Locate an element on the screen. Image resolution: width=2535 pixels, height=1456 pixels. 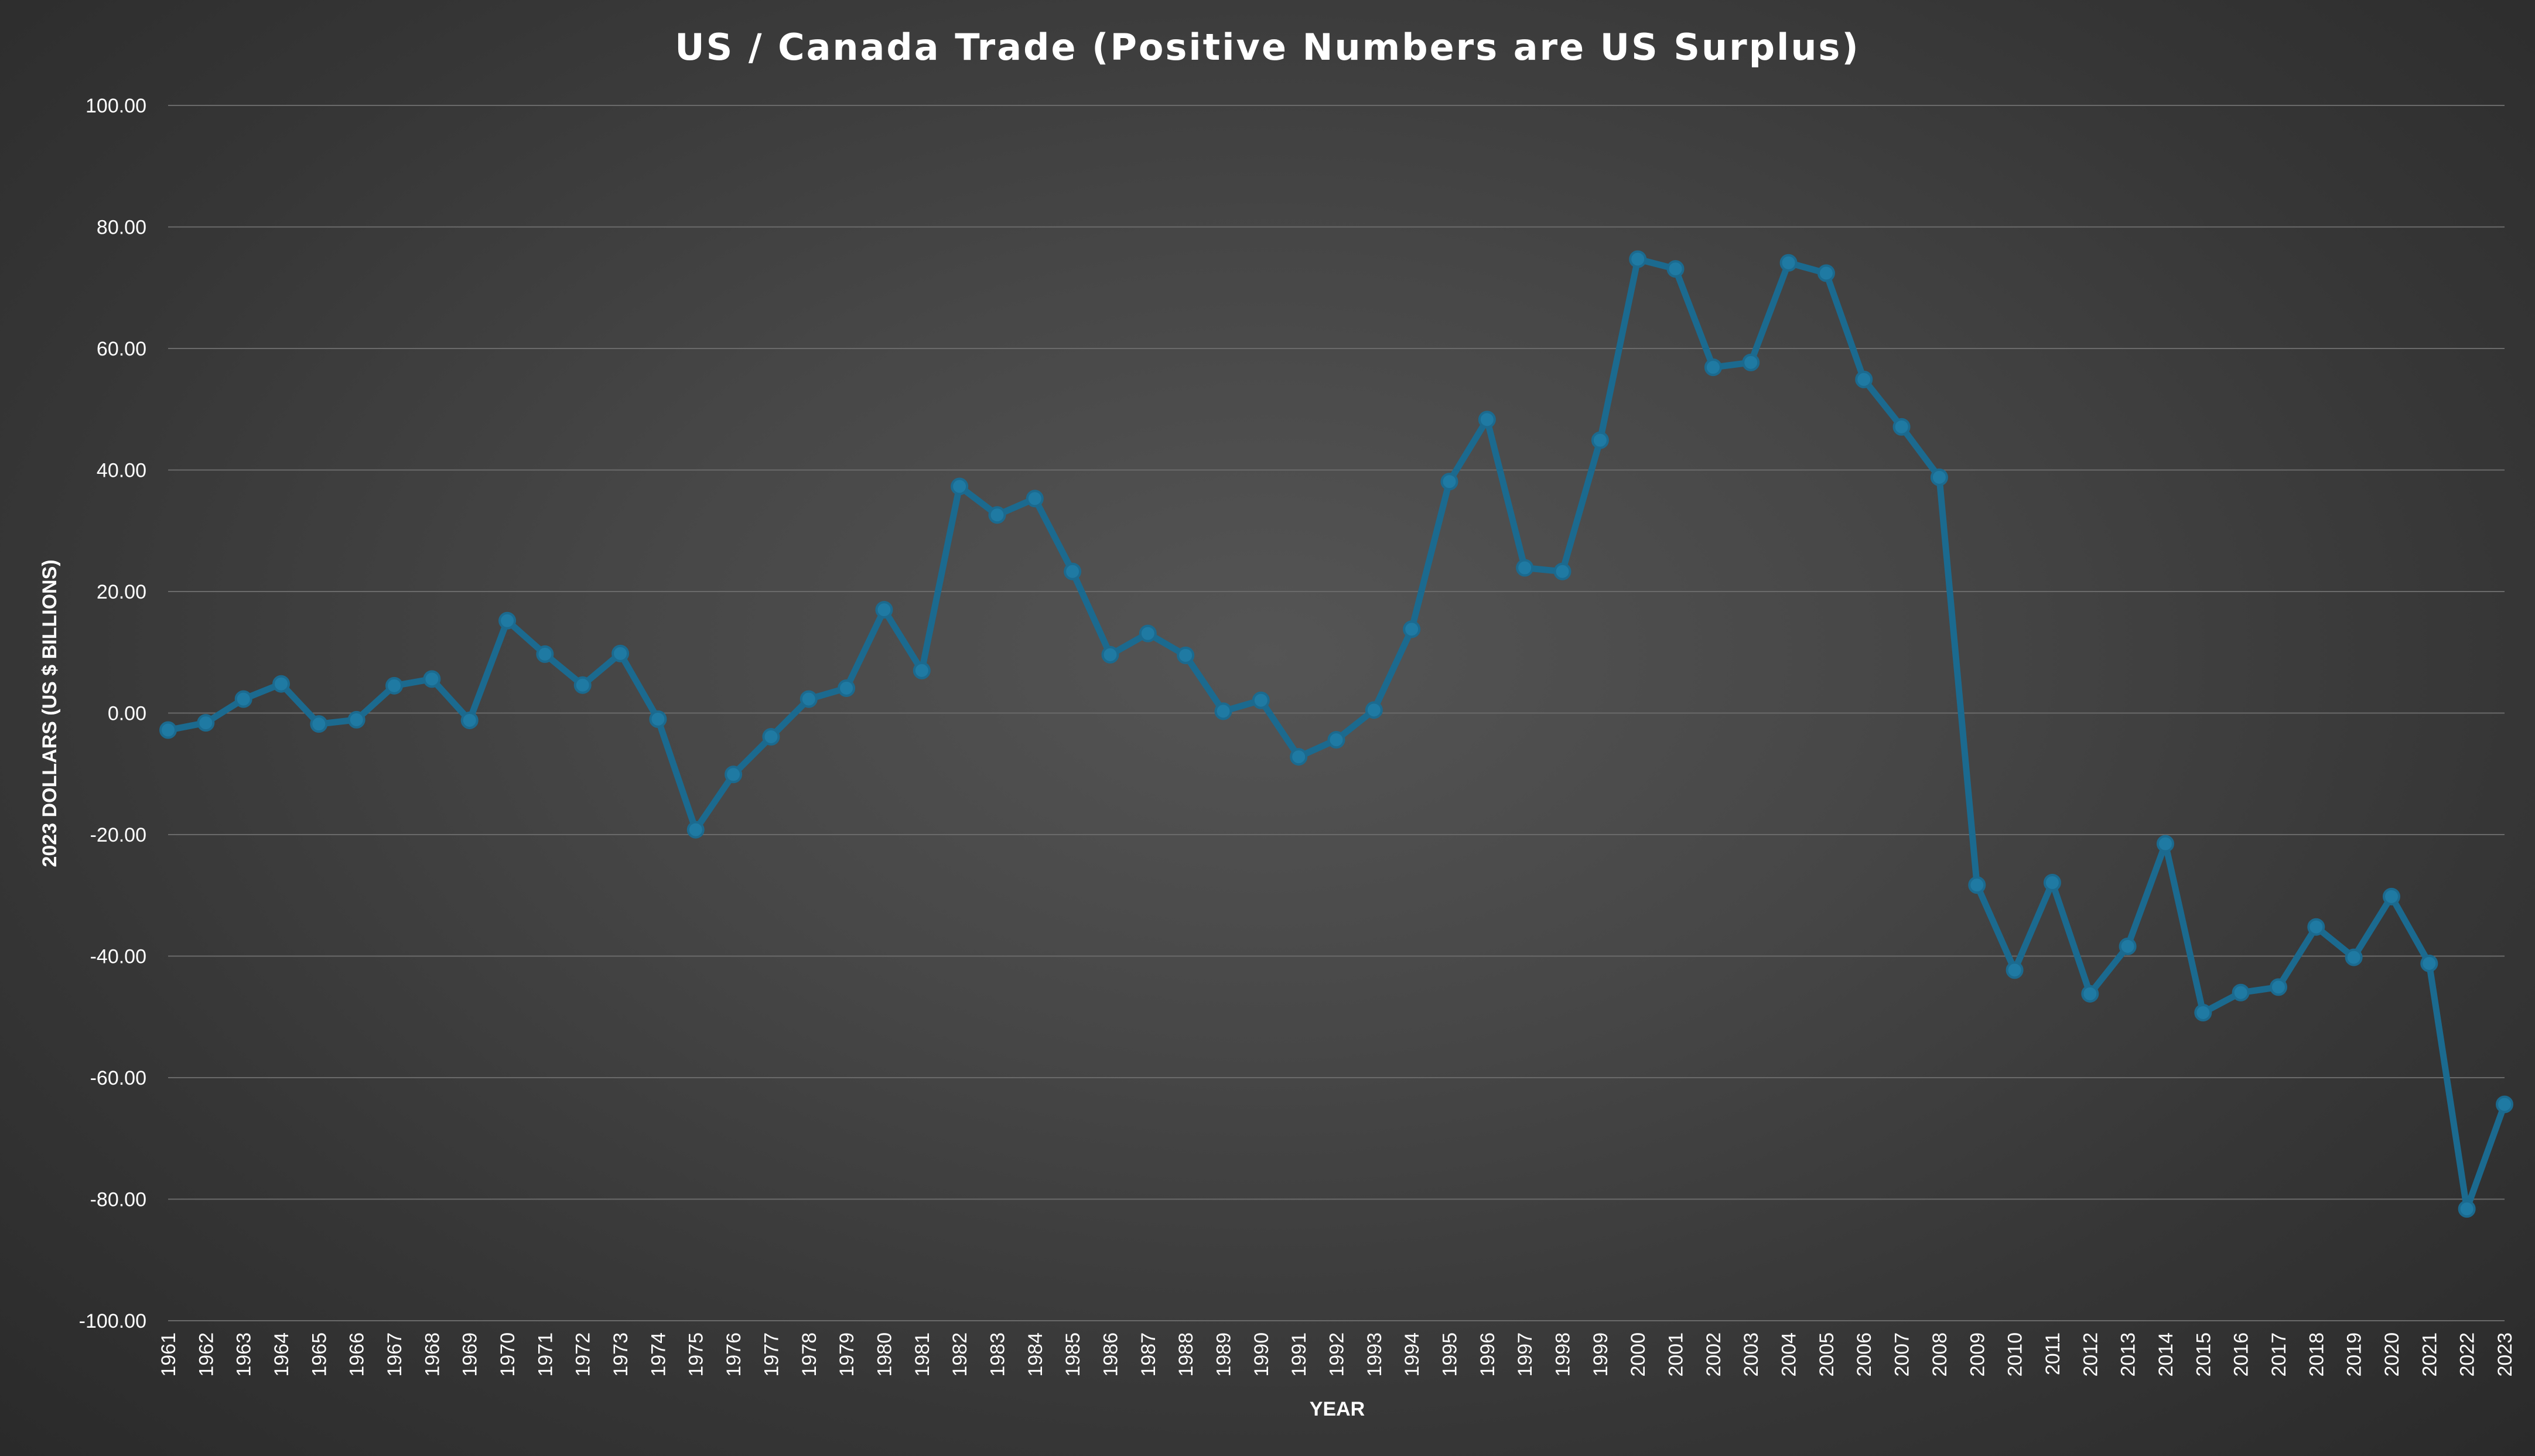
x-tick-label: 1990 is located at coordinates (1262, 1354).